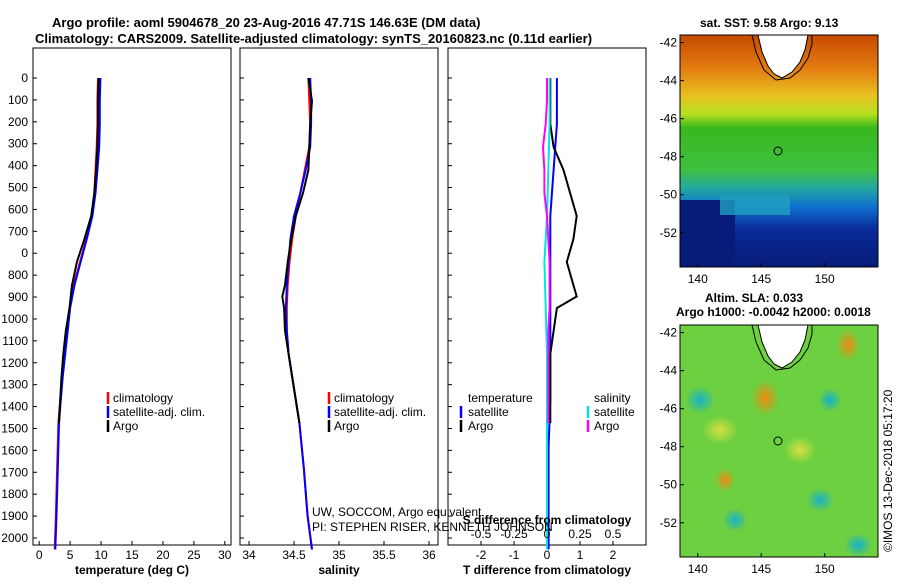 This screenshot has width=900, height=585. I want to click on sst-map-cyan-patch, so click(755, 205).